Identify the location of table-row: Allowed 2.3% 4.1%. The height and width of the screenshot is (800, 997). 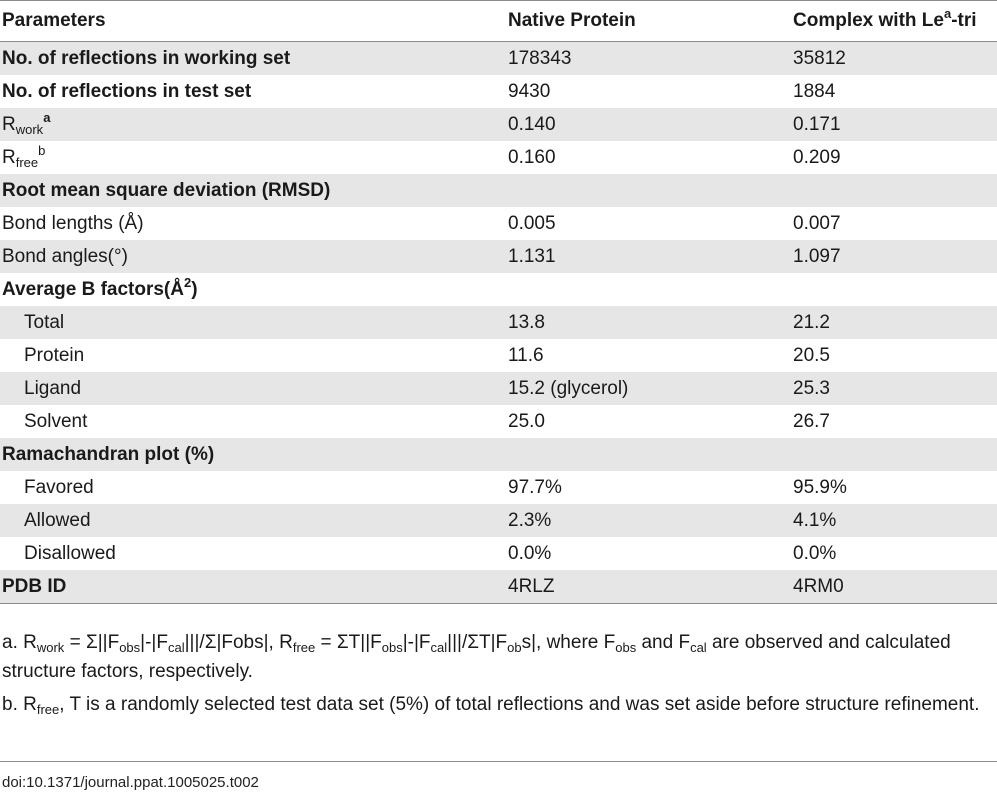
(498, 520).